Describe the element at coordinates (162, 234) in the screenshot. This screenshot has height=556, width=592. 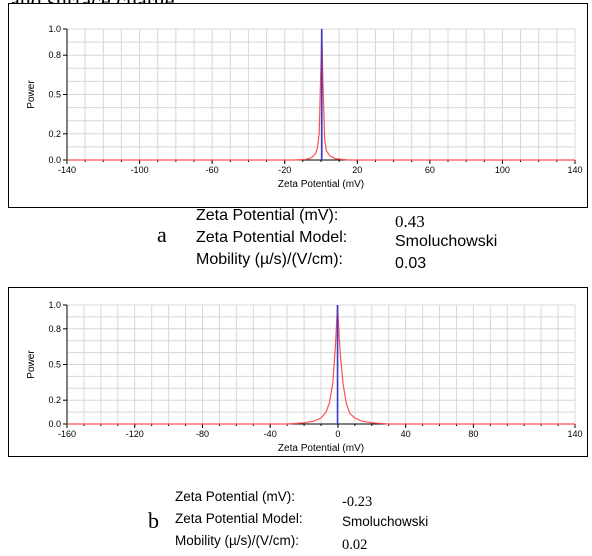
I see `panel-letter-a: a` at that location.